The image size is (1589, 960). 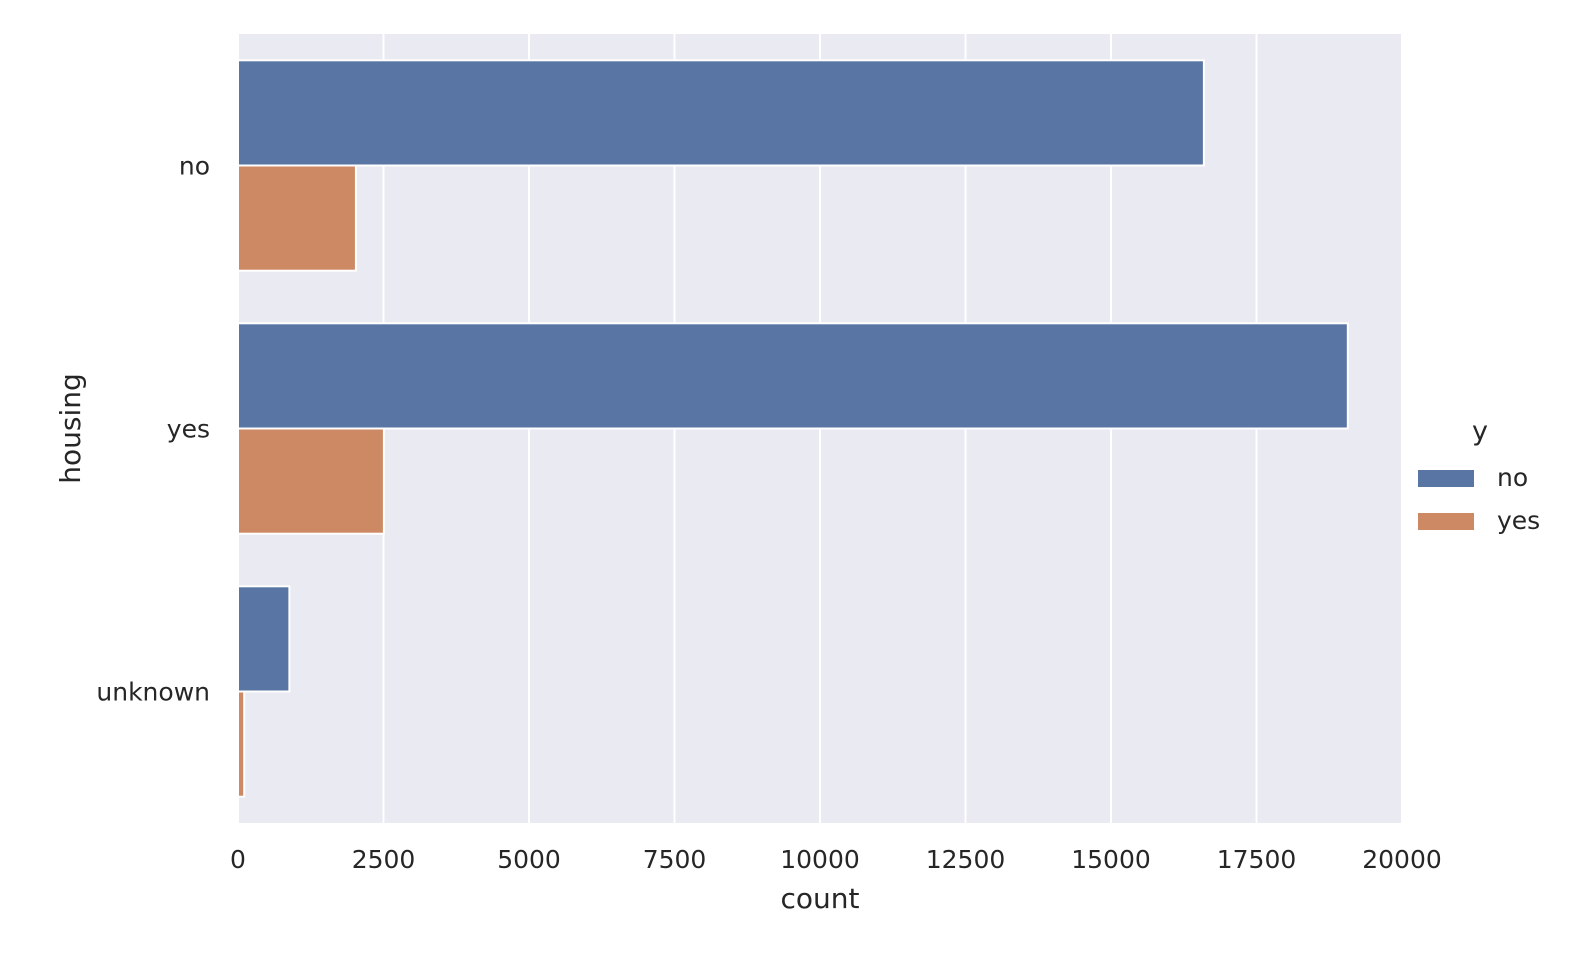 What do you see at coordinates (1512, 477) in the screenshot?
I see `legend-label-no: no` at bounding box center [1512, 477].